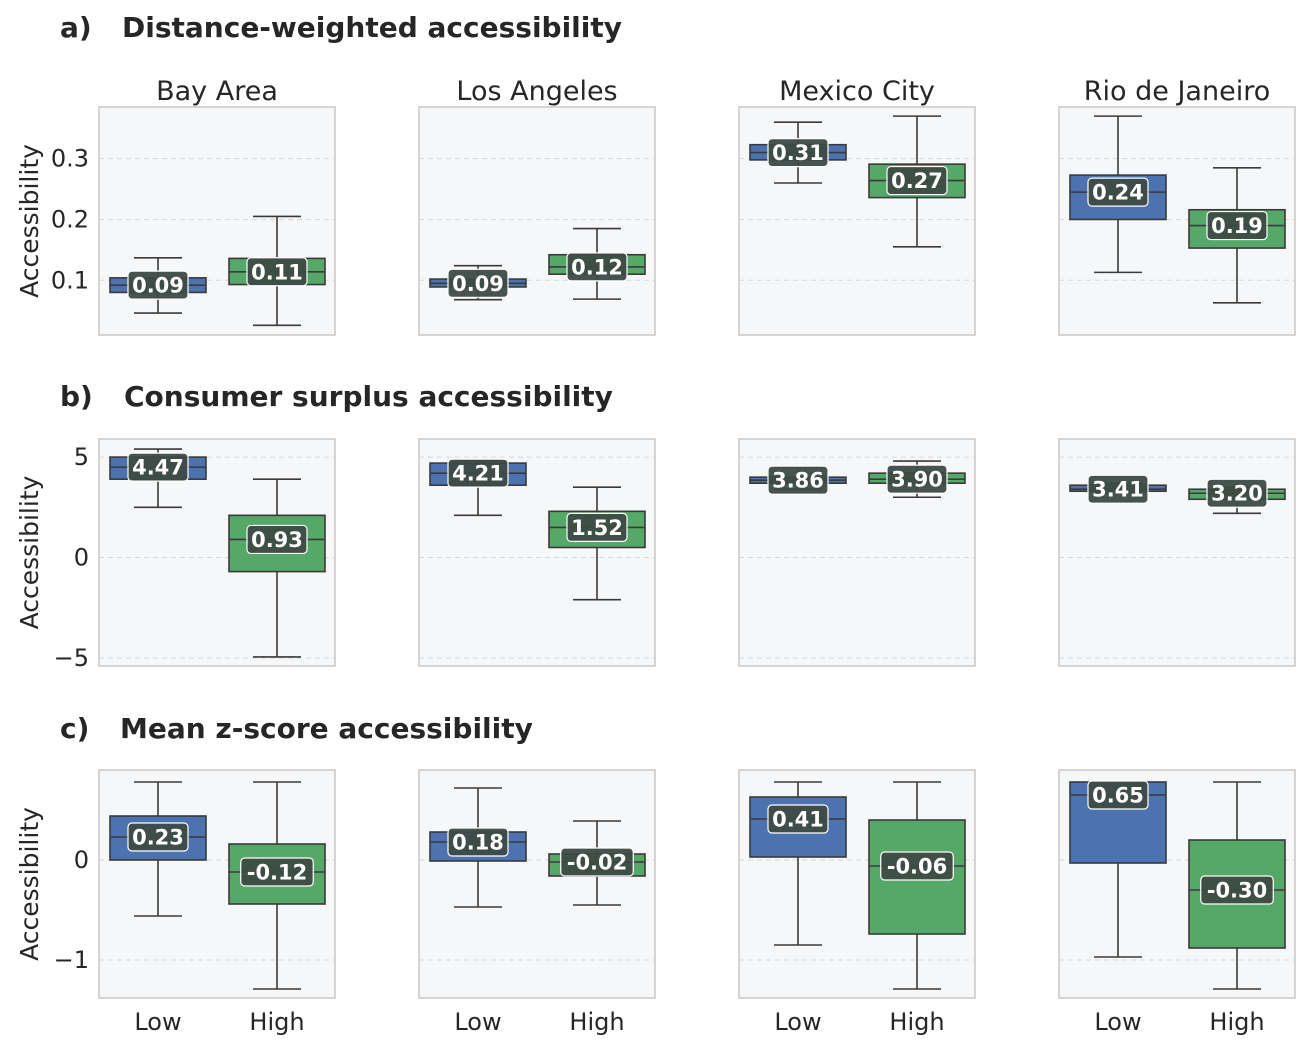 The width and height of the screenshot is (1312, 1051). I want to click on box-low: 0.31, so click(798, 152).